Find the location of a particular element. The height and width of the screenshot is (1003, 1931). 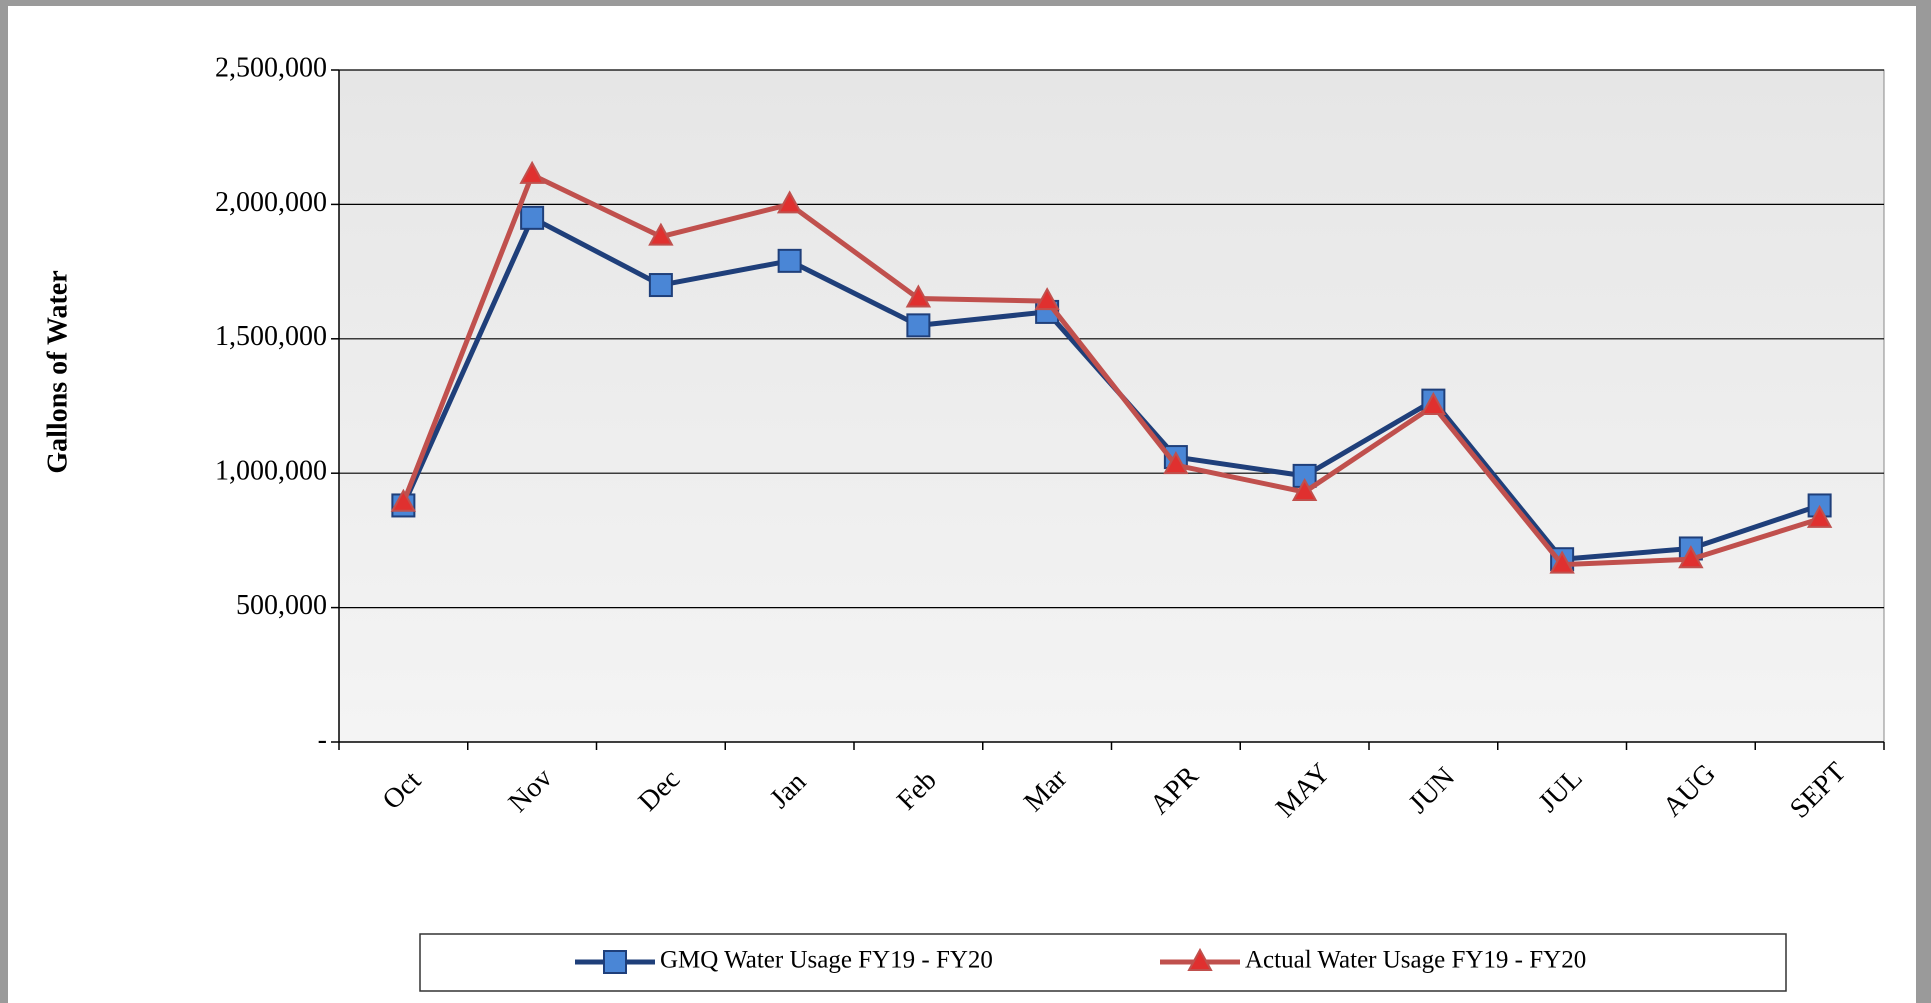

y-tick-label: 500,000 is located at coordinates (281, 605).